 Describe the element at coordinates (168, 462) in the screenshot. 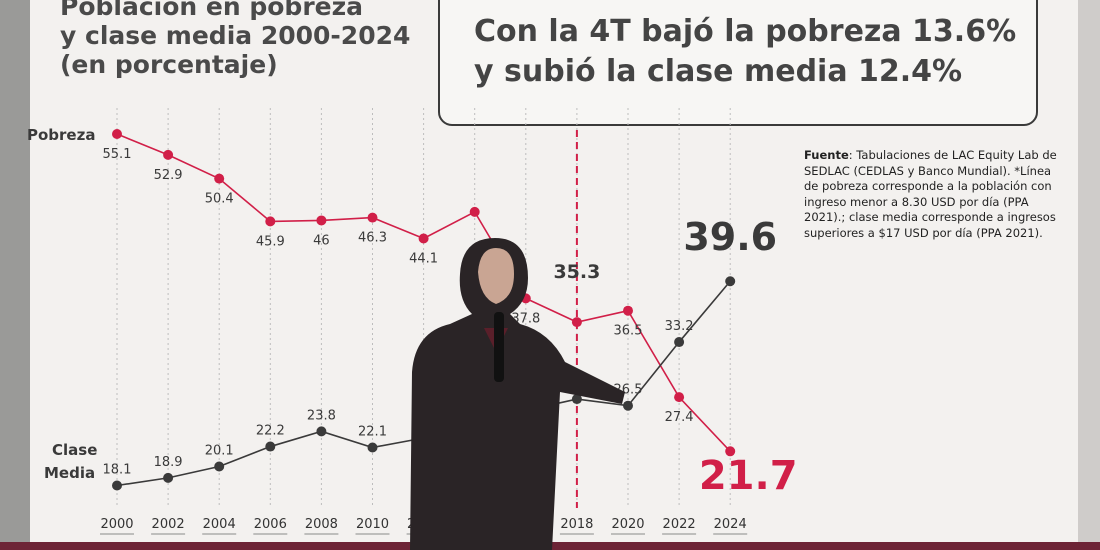

I see `clase-media-label-2002: 18.9` at that location.